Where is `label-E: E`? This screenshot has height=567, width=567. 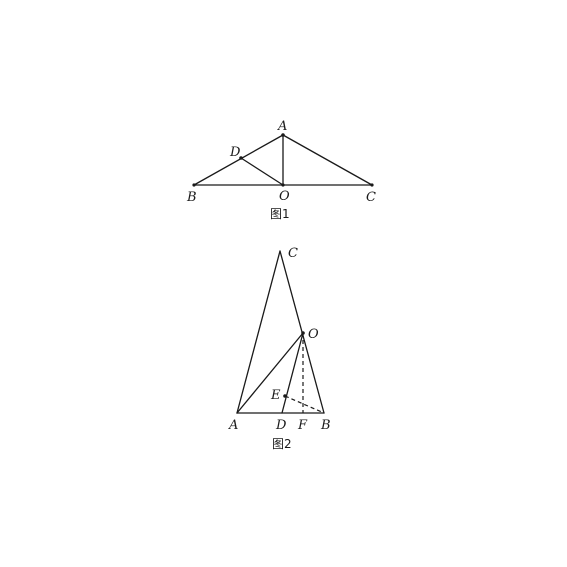 label-E: E is located at coordinates (275, 395).